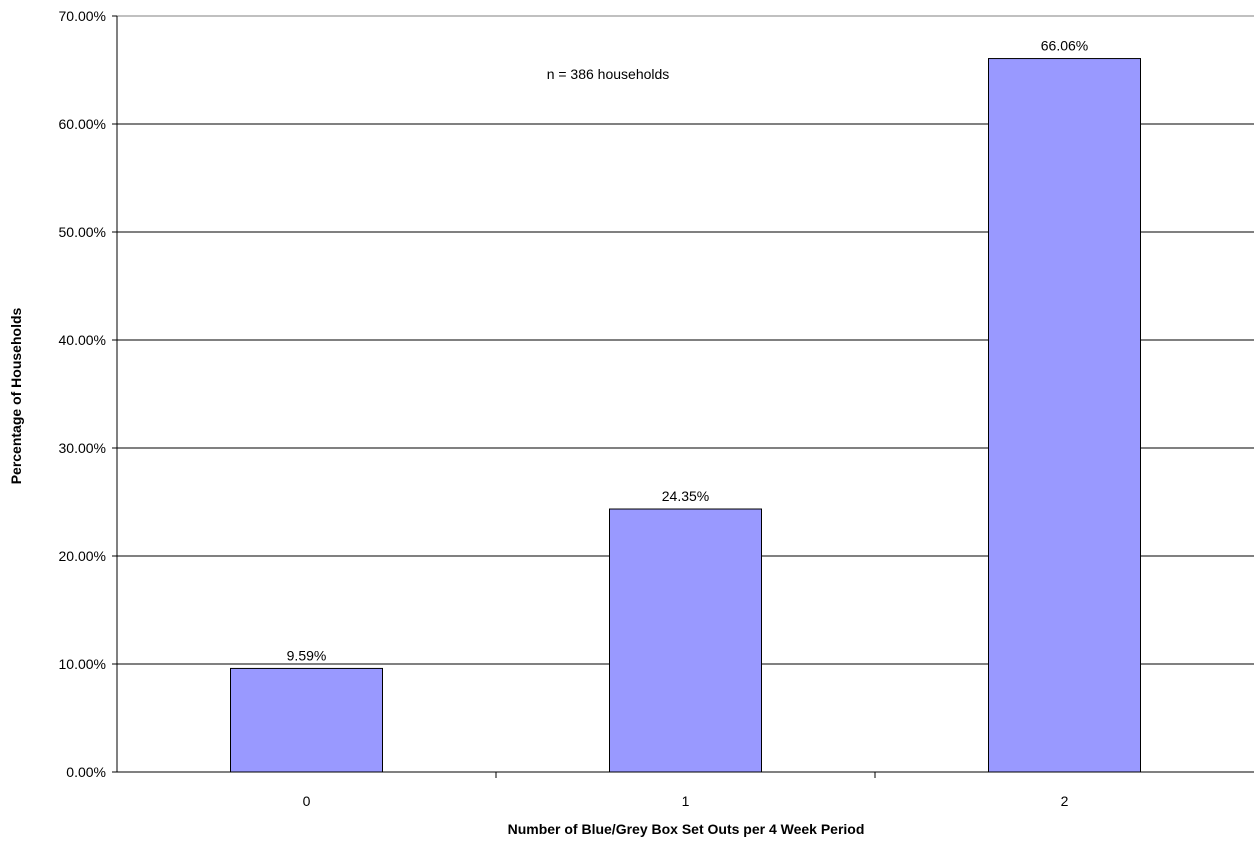 This screenshot has width=1254, height=844. I want to click on y-tick-label: 40.00%, so click(82, 340).